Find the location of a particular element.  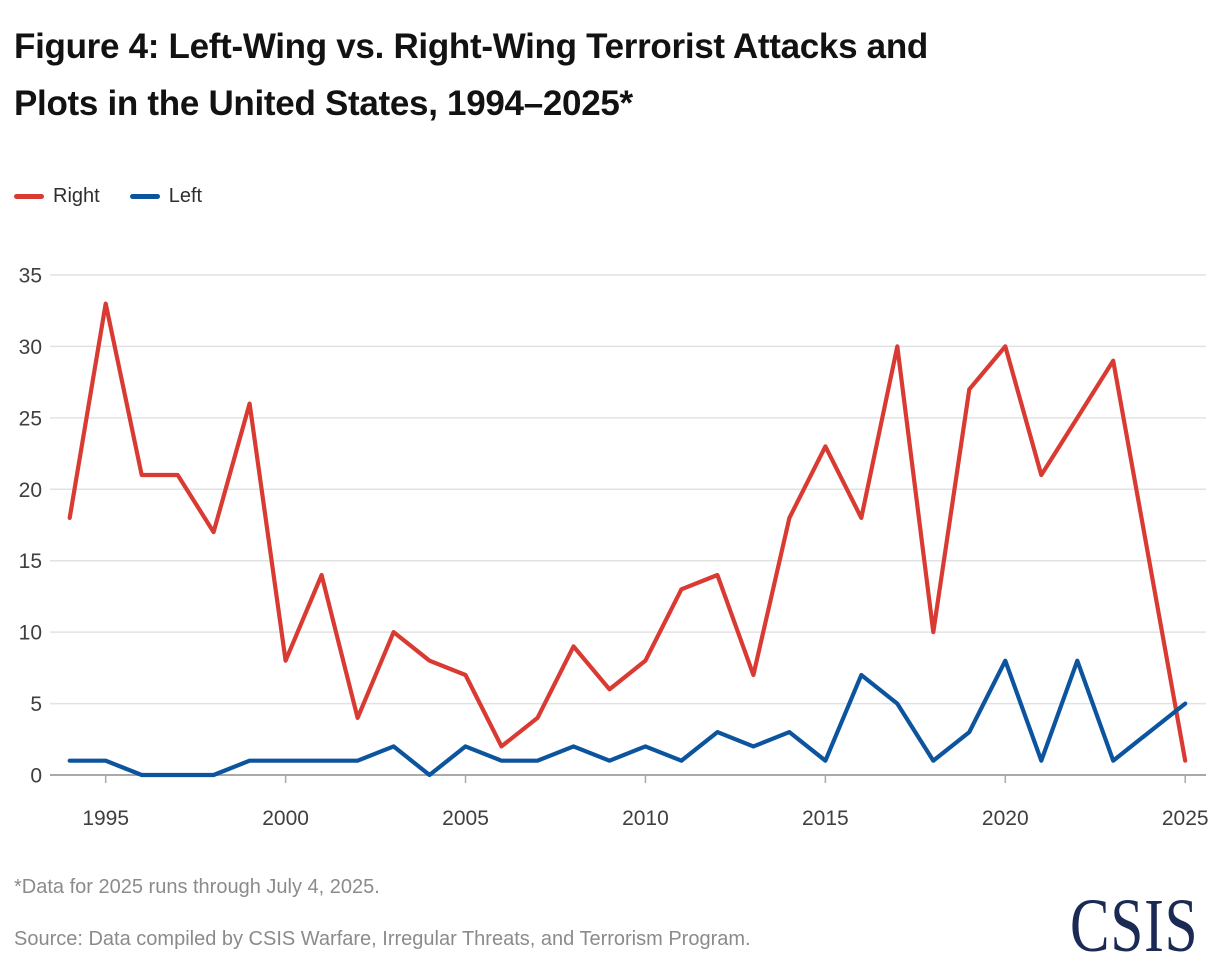

x-tick-label-2005: 2005 is located at coordinates (465, 818).